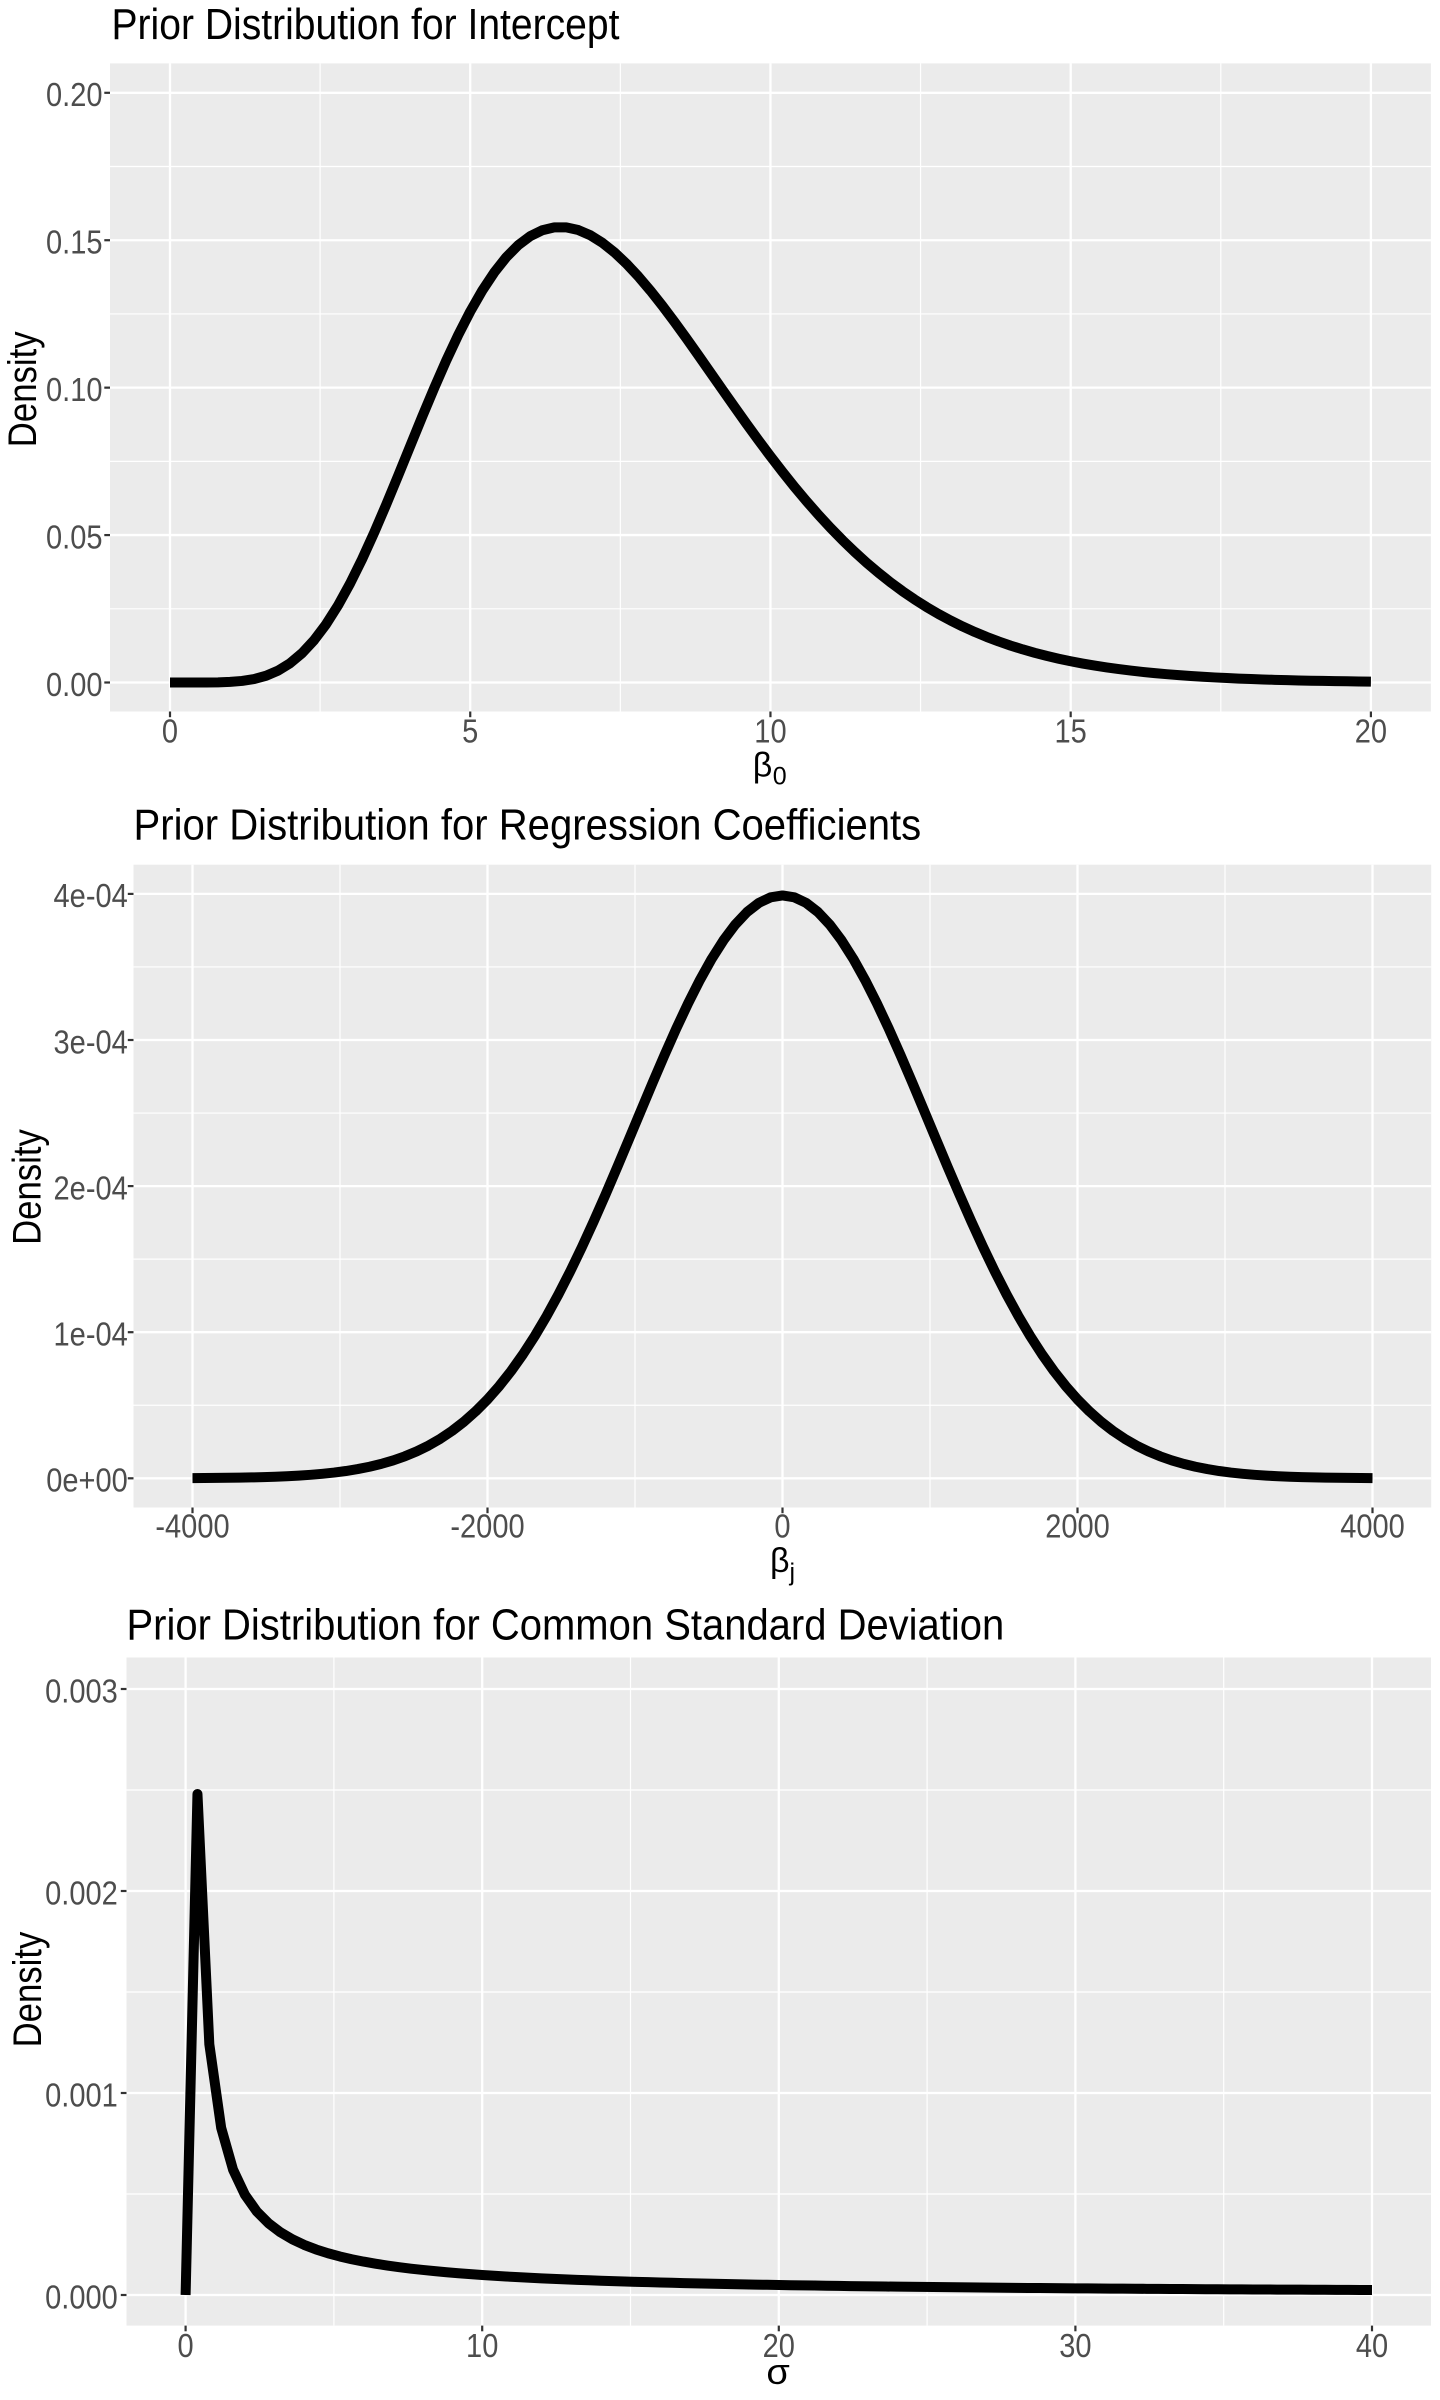  What do you see at coordinates (74, 242) in the screenshot?
I see `svg-text: 0.15` at bounding box center [74, 242].